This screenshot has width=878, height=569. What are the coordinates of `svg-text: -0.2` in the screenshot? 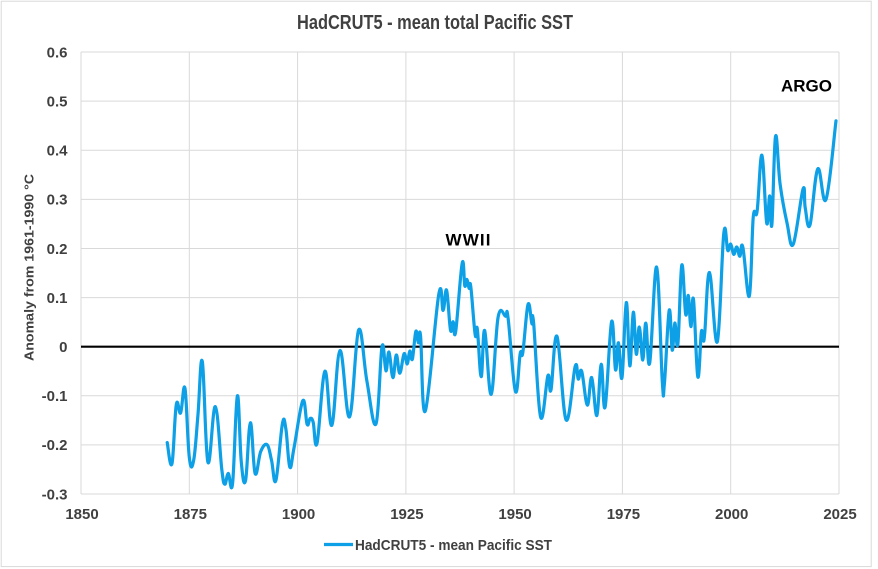 It's located at (55, 445).